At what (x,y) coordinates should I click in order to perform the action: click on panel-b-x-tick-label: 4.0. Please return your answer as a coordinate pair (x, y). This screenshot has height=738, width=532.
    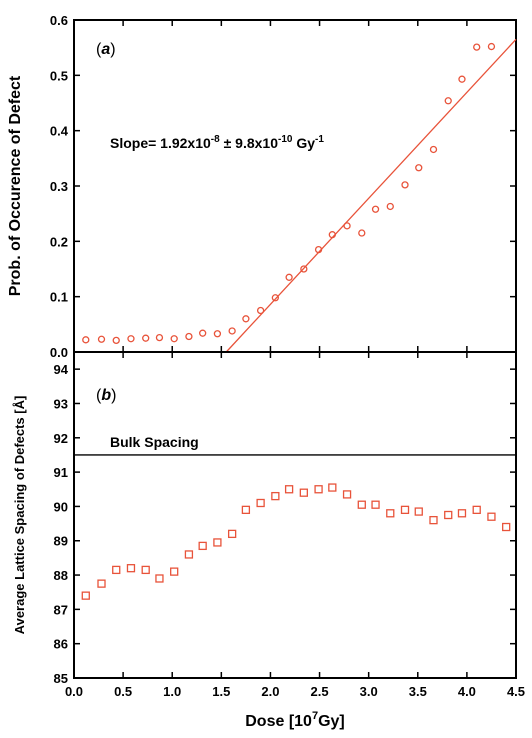
    Looking at the image, I should click on (467, 691).